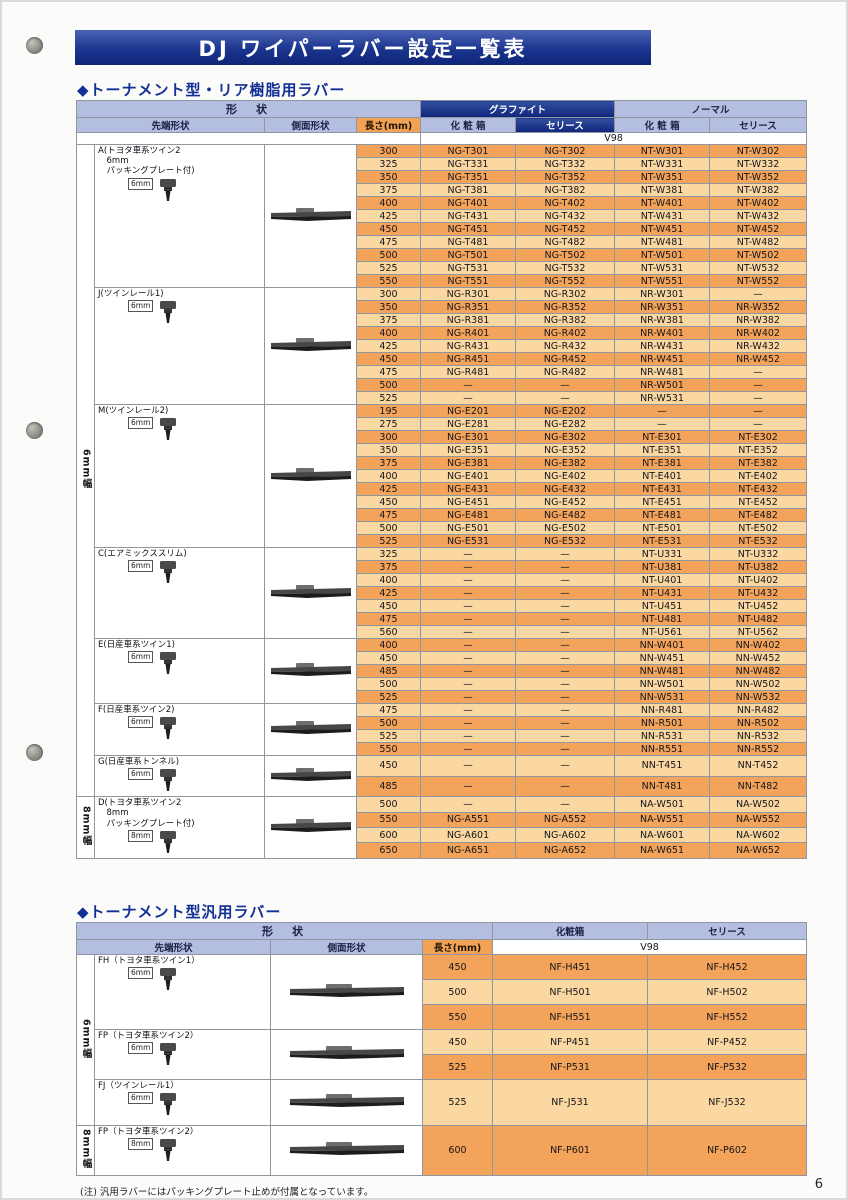 Image resolution: width=848 pixels, height=1200 pixels. Describe the element at coordinates (565, 203) in the screenshot. I see `part-number-cell: NG-T402` at that location.